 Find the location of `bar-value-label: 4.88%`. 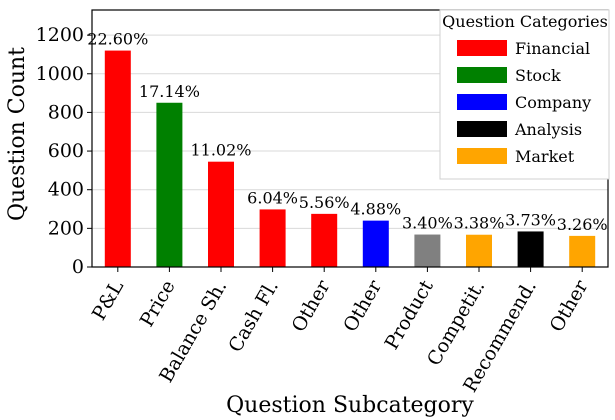

bar-value-label: 4.88% is located at coordinates (375, 209).